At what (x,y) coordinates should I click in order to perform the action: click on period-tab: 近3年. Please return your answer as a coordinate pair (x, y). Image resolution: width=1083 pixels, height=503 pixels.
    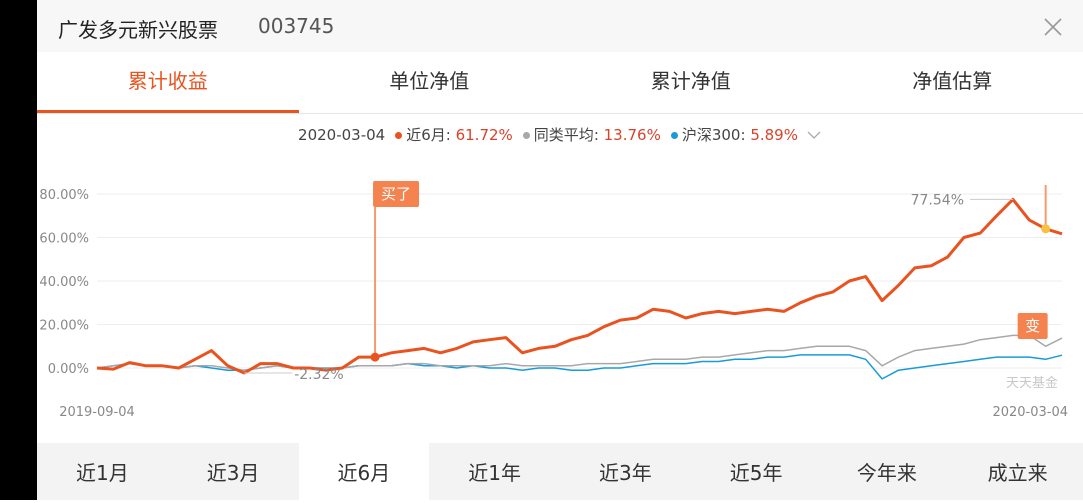
    Looking at the image, I should click on (625, 471).